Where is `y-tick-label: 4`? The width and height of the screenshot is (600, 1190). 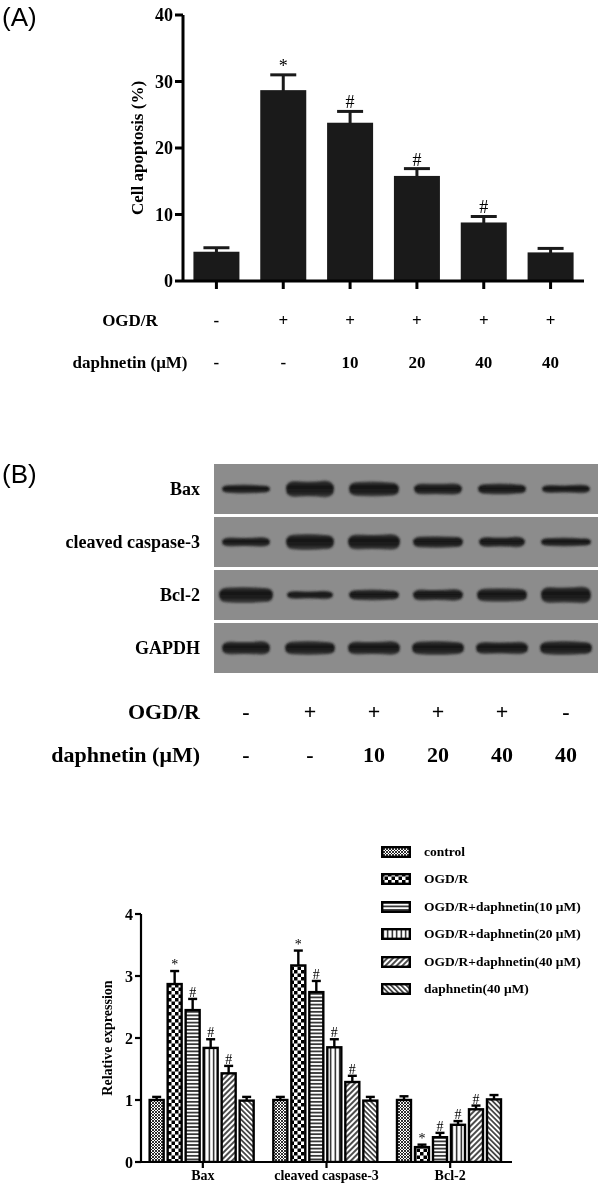 y-tick-label: 4 is located at coordinates (129, 914).